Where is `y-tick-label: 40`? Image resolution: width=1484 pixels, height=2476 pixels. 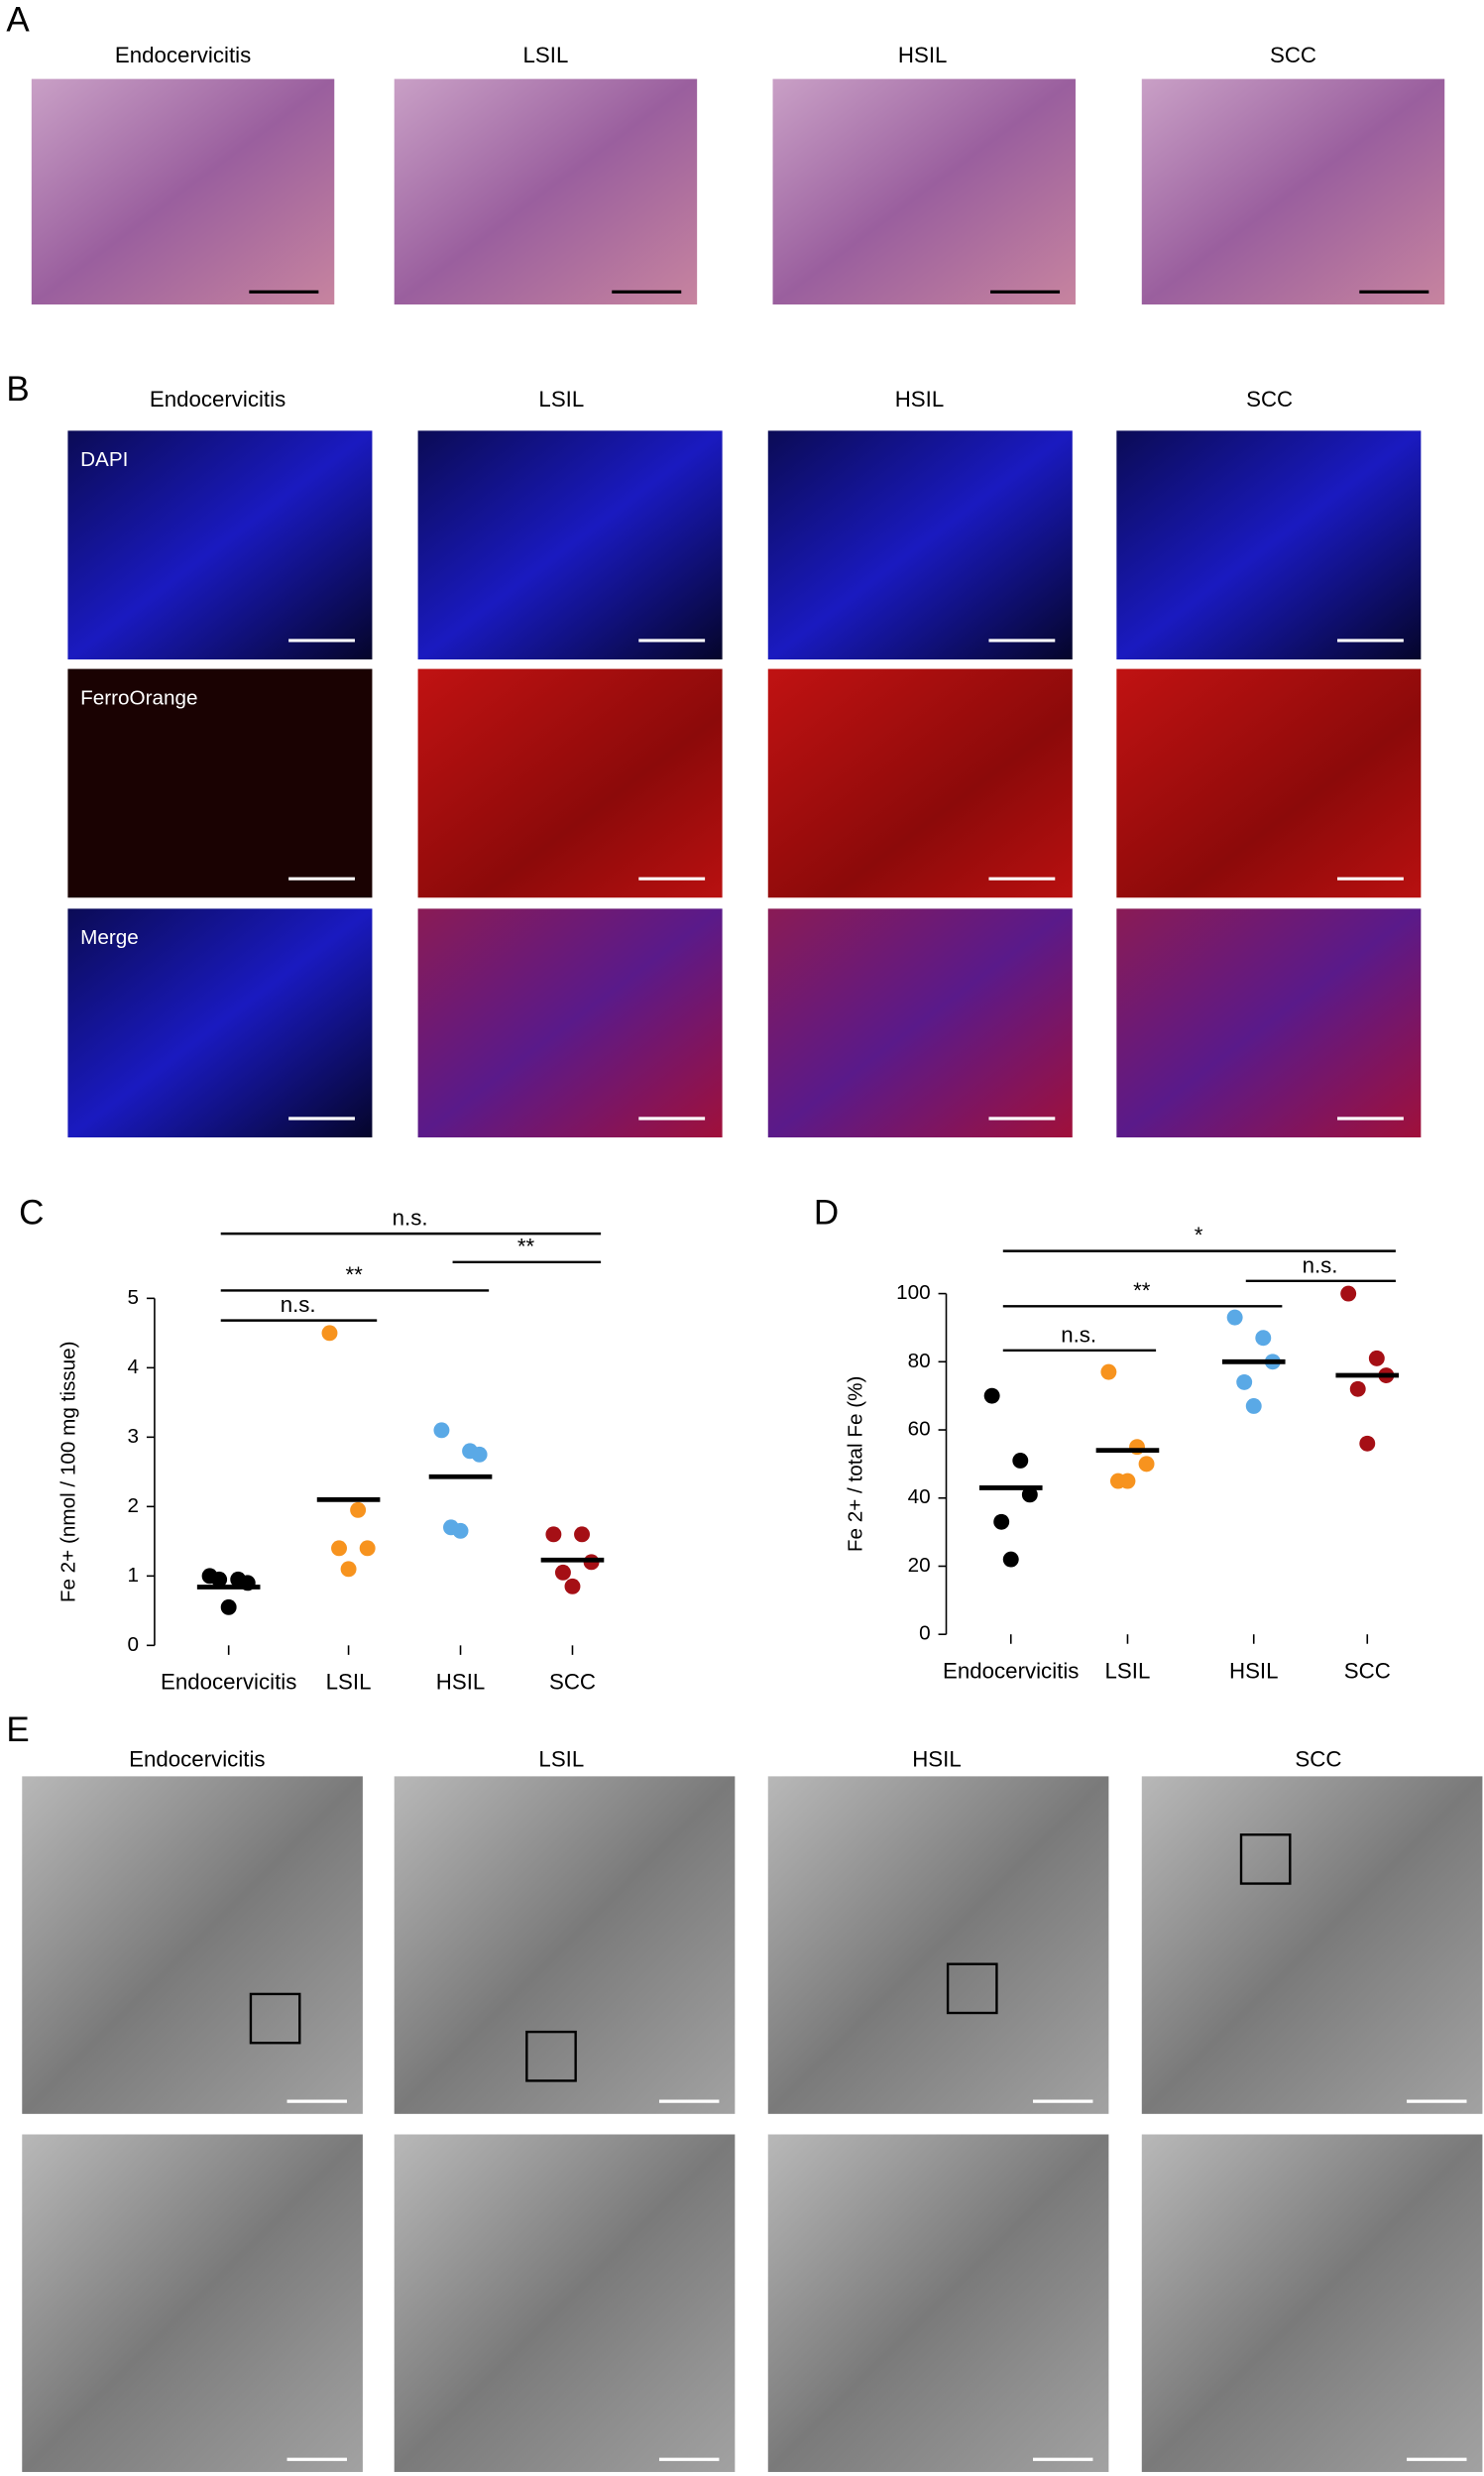
y-tick-label: 40 is located at coordinates (920, 1496).